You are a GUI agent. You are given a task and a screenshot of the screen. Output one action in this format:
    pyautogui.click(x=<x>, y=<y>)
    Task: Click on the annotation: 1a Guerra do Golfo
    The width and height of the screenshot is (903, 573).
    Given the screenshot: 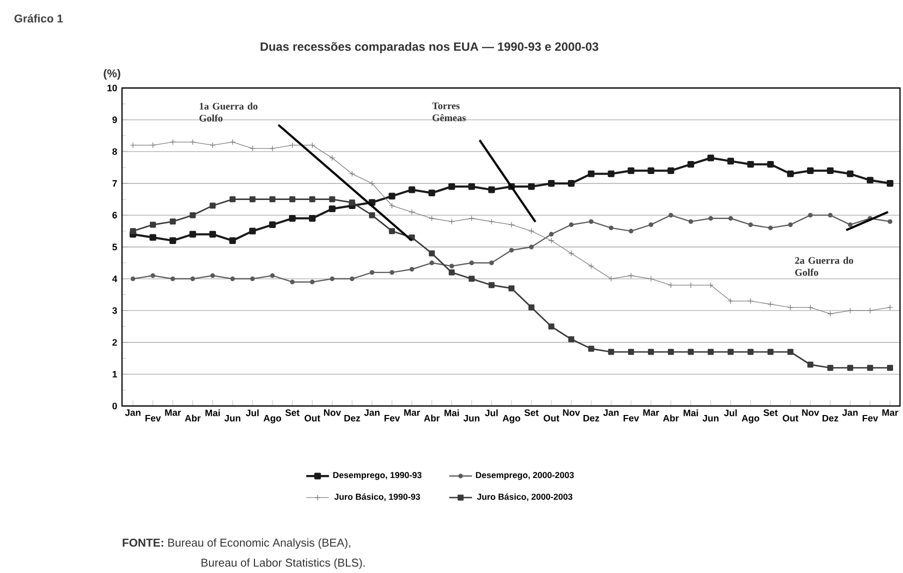 What is the action you would take?
    pyautogui.click(x=228, y=112)
    